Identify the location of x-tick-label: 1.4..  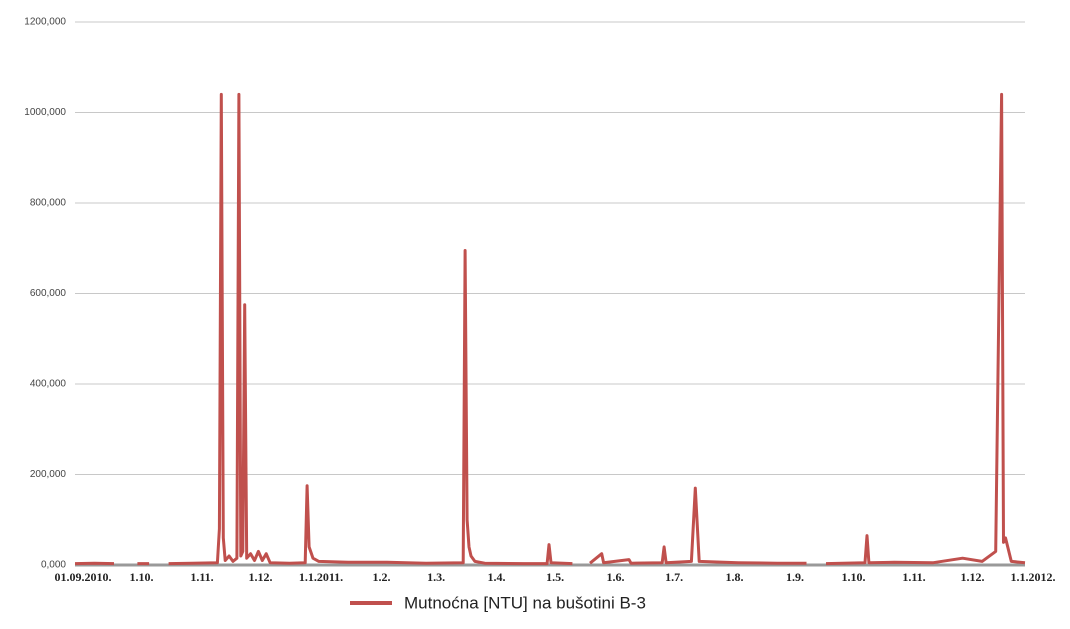
(497, 577).